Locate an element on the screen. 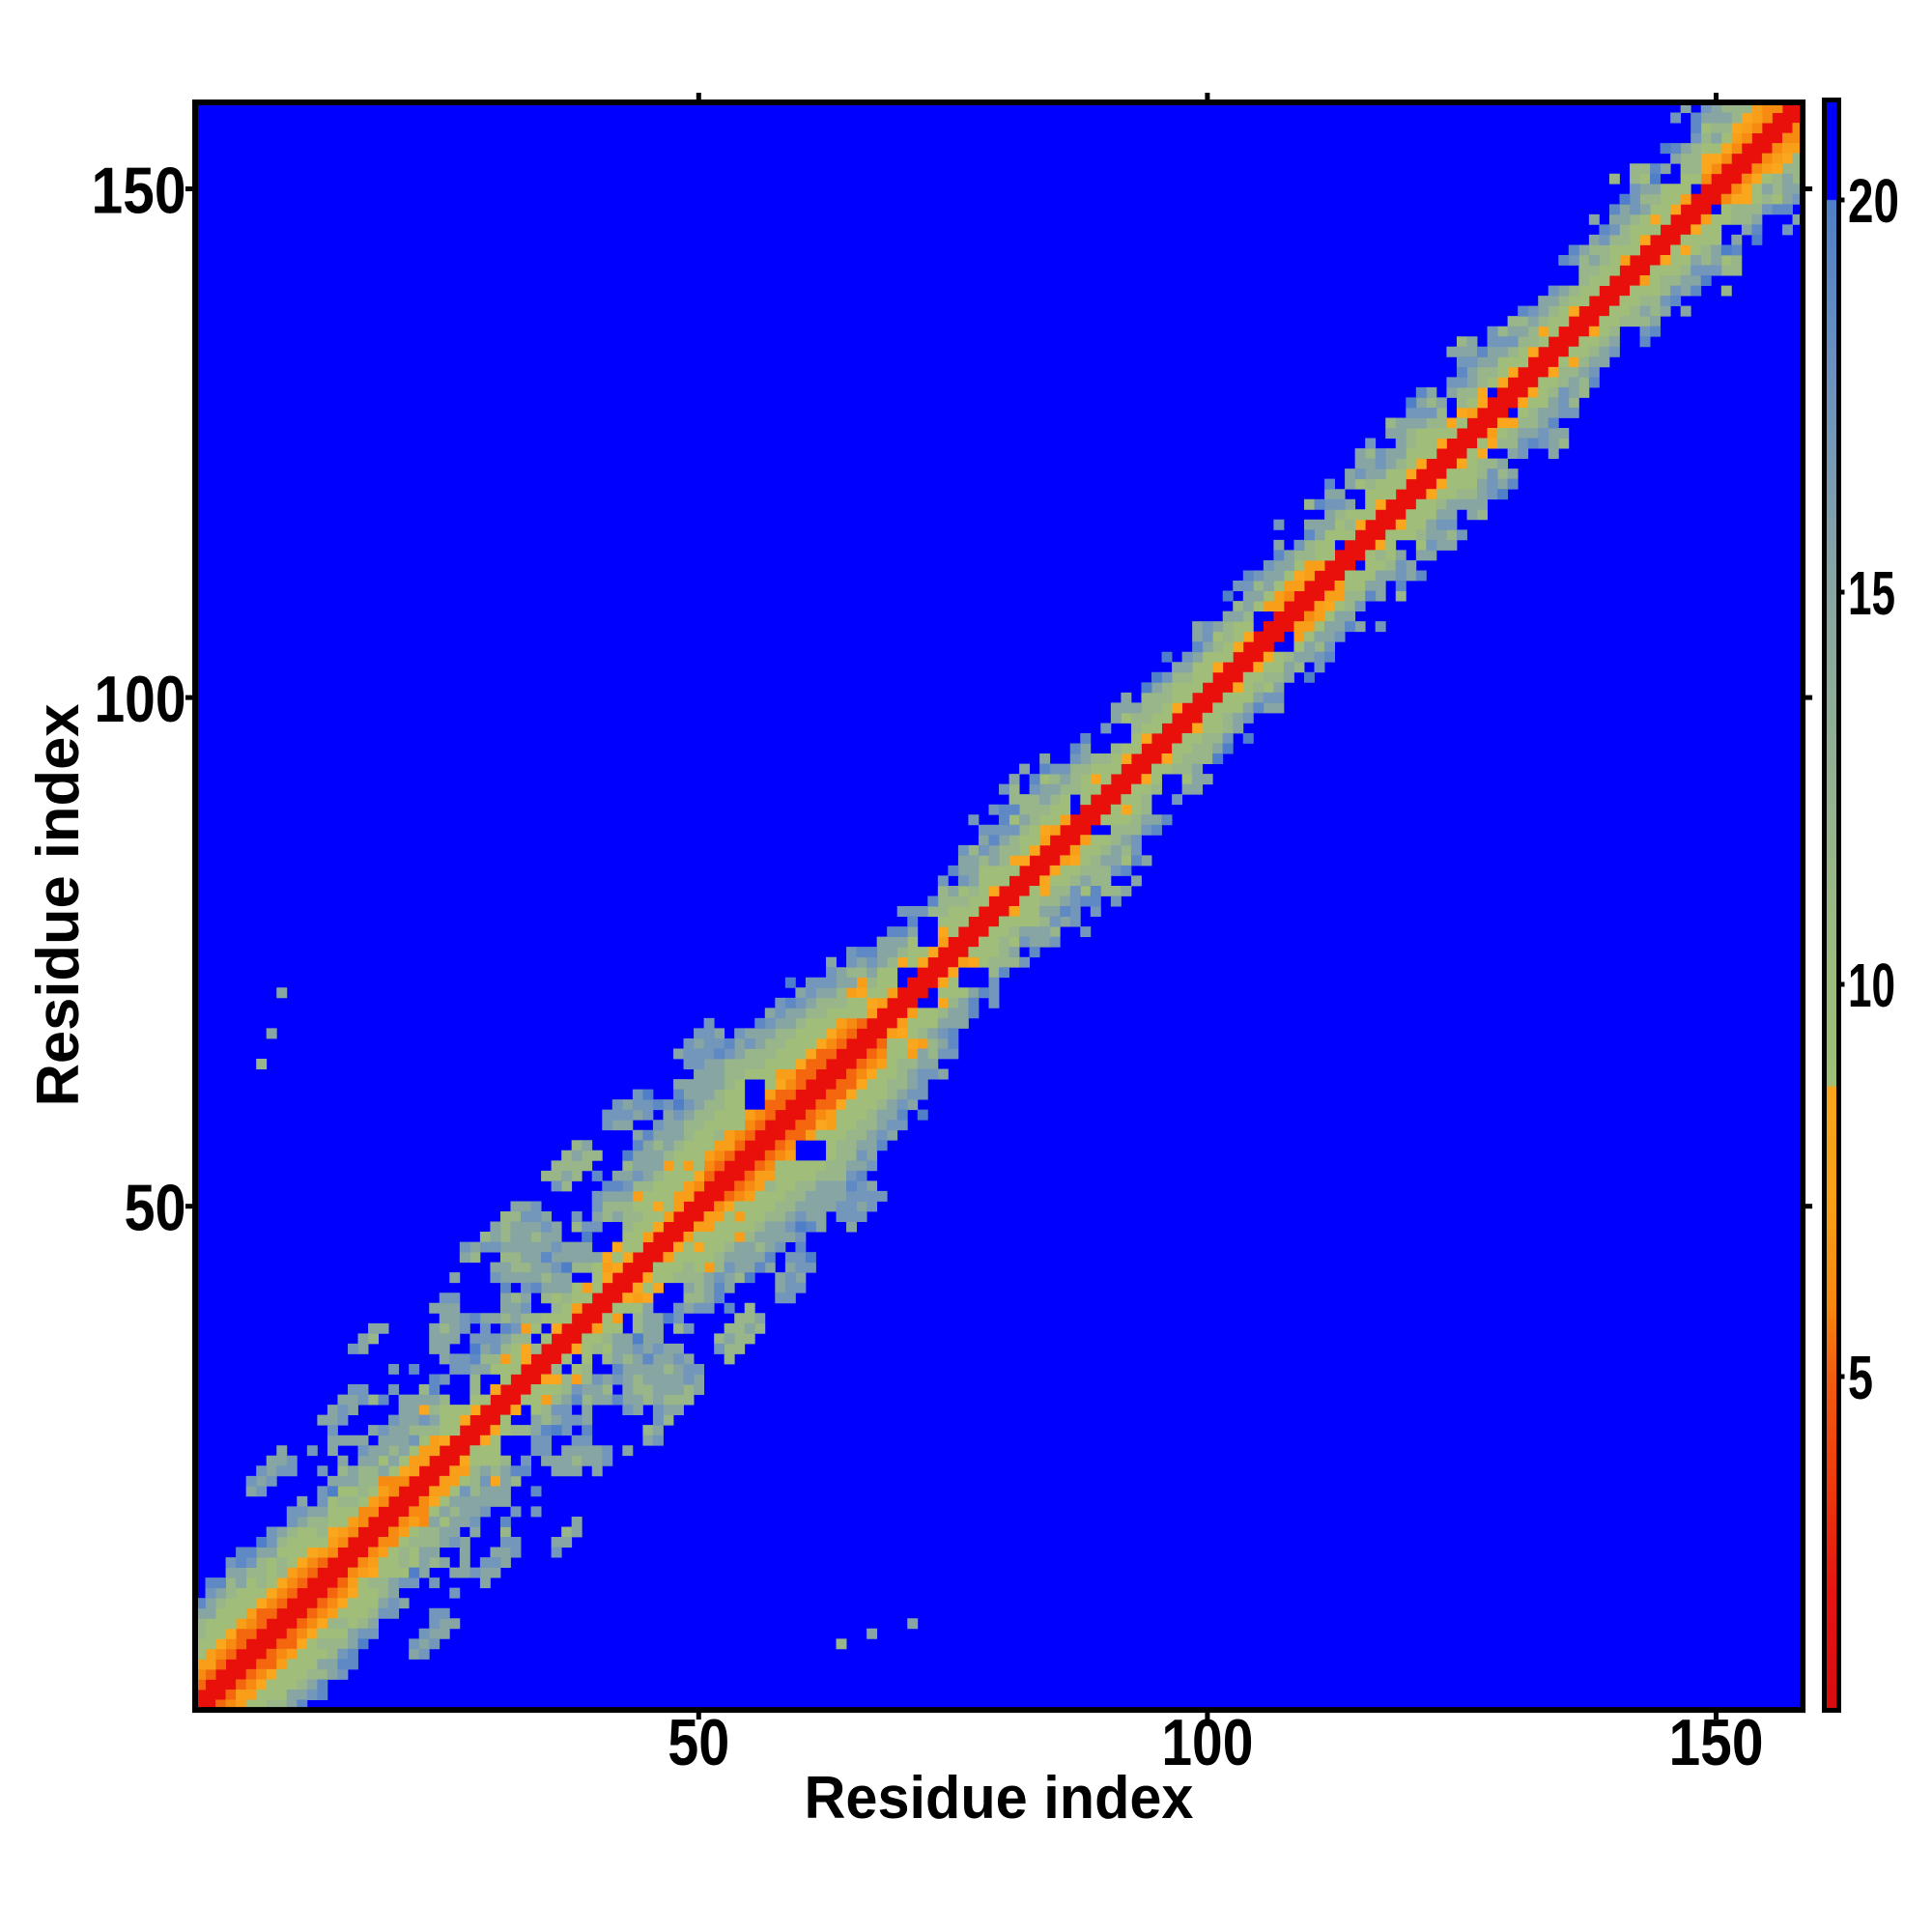  svg-text: 20 is located at coordinates (1873, 201).